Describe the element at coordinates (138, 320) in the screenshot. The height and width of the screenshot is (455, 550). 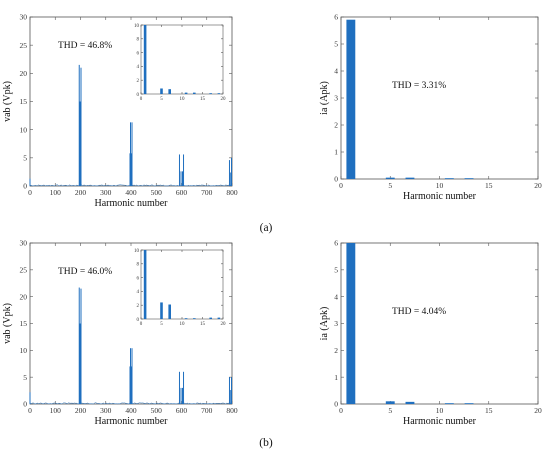
I see `inset-y-tick-label: 0` at that location.